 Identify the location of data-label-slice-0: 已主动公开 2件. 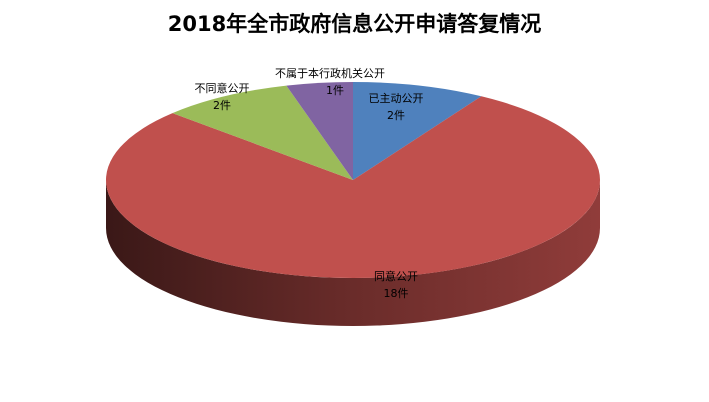
(396, 107).